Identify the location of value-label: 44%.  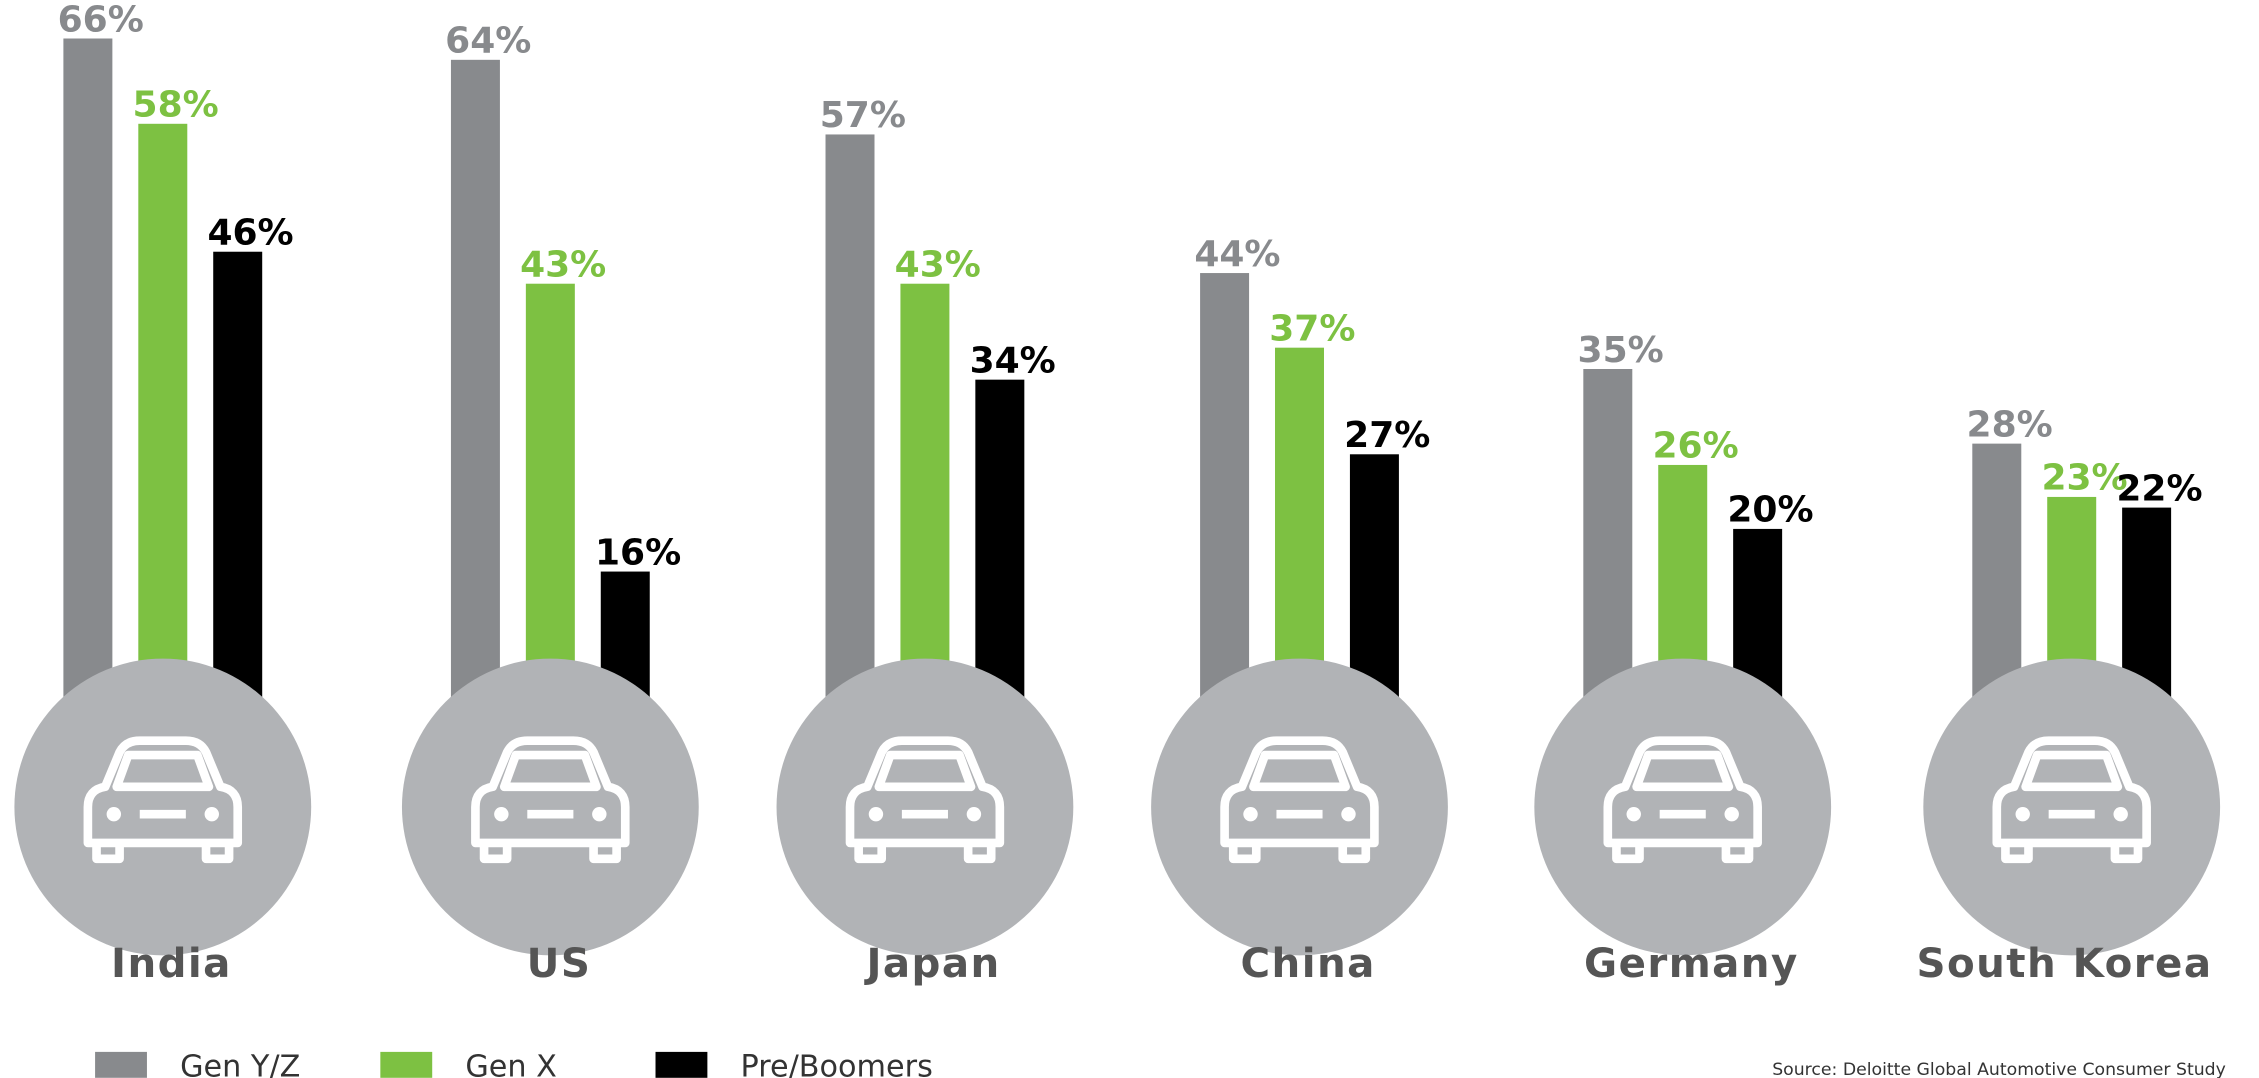
(1237, 254).